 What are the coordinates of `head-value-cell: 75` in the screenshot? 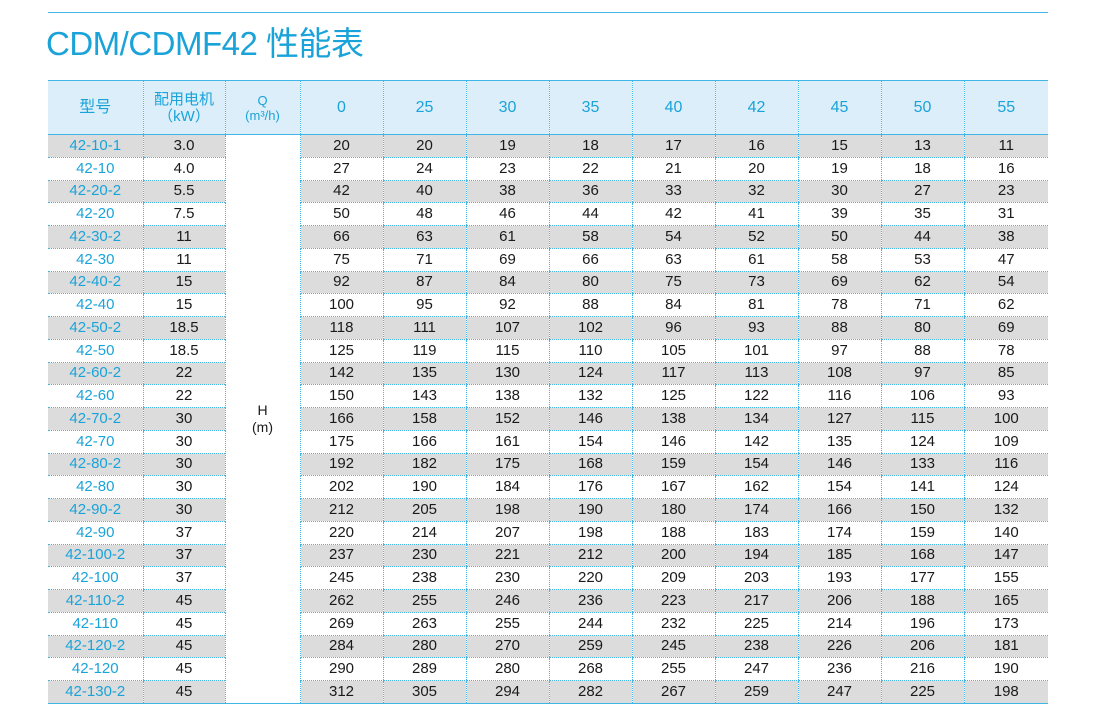 It's located at (673, 283).